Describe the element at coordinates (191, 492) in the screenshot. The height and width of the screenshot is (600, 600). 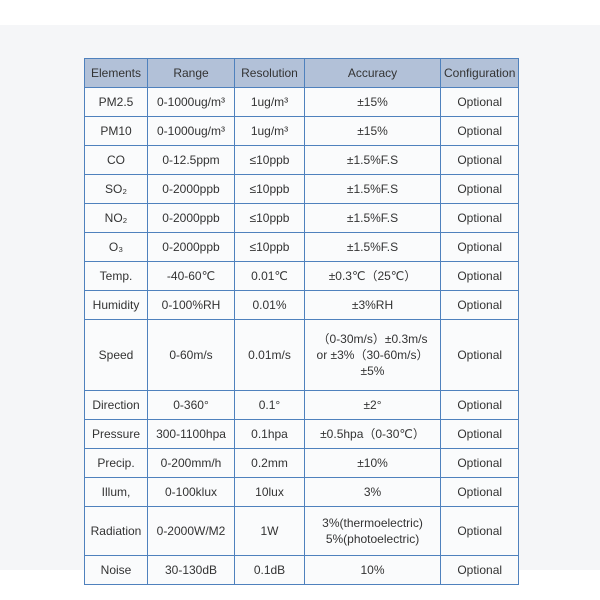
I see `cell-range: 0-100klux` at that location.